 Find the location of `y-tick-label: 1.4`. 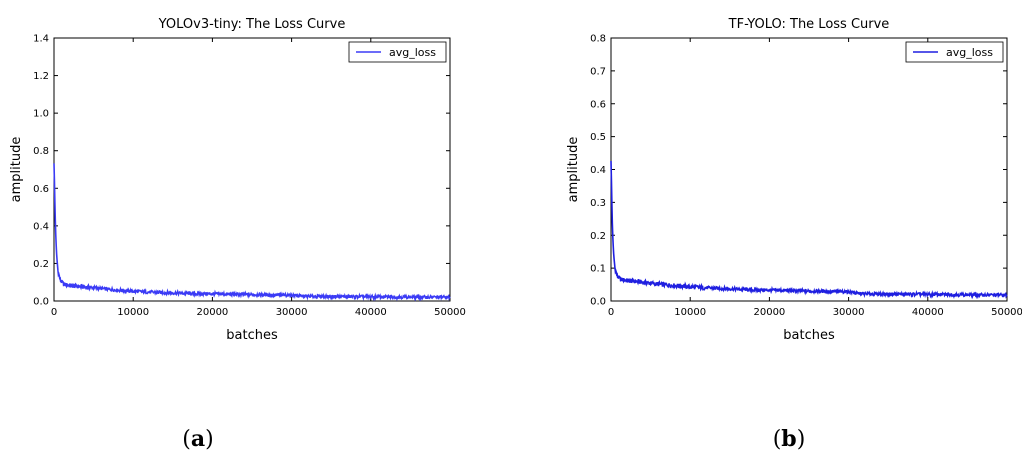

y-tick-label: 1.4 is located at coordinates (41, 39).